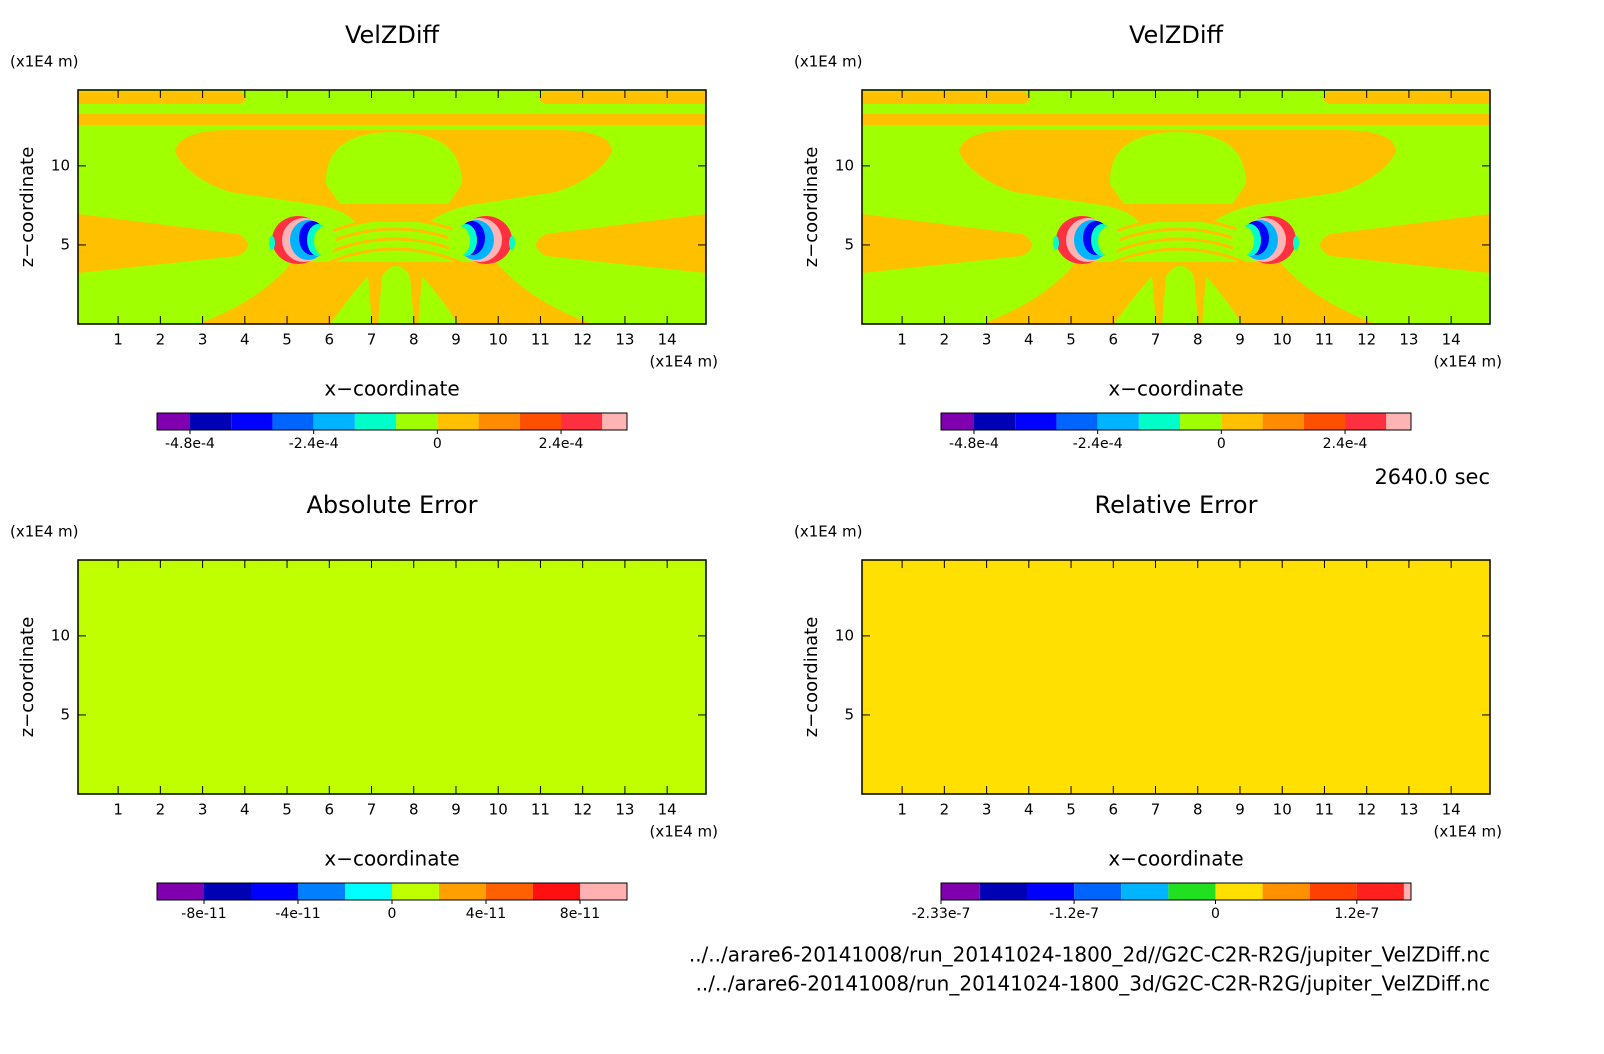 This screenshot has width=1604, height=1054. I want to click on chart-title: Absolute Error, so click(391, 505).